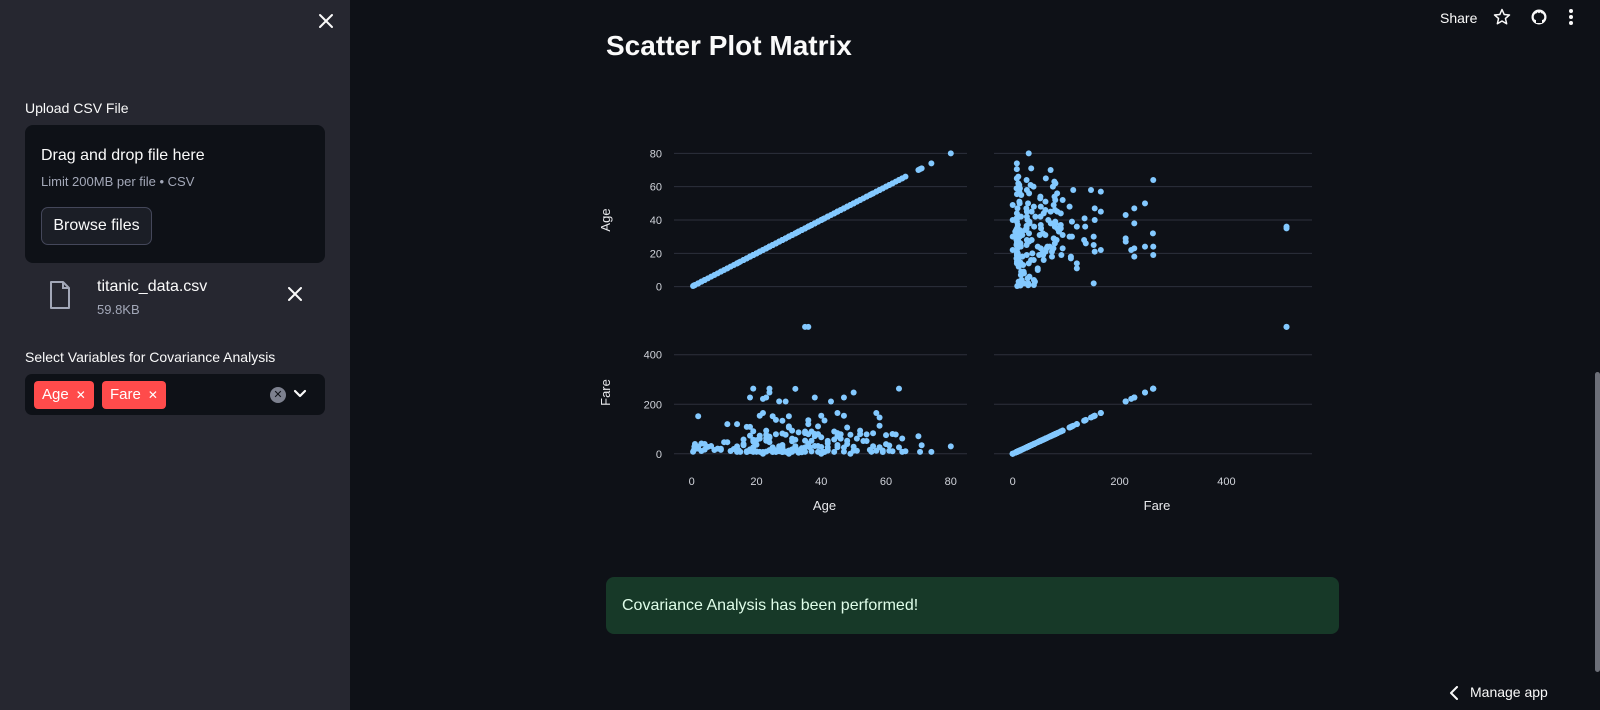 The height and width of the screenshot is (710, 1600). I want to click on tag-fare: Fare ✕, so click(134, 395).